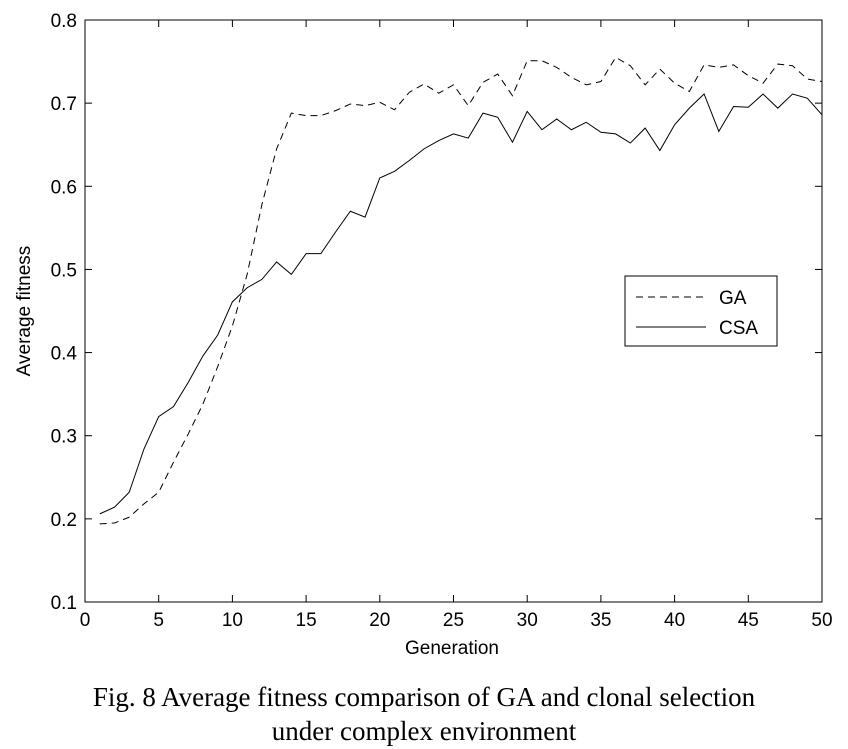 Image resolution: width=848 pixels, height=749 pixels. I want to click on x-tick-label: 25, so click(453, 620).